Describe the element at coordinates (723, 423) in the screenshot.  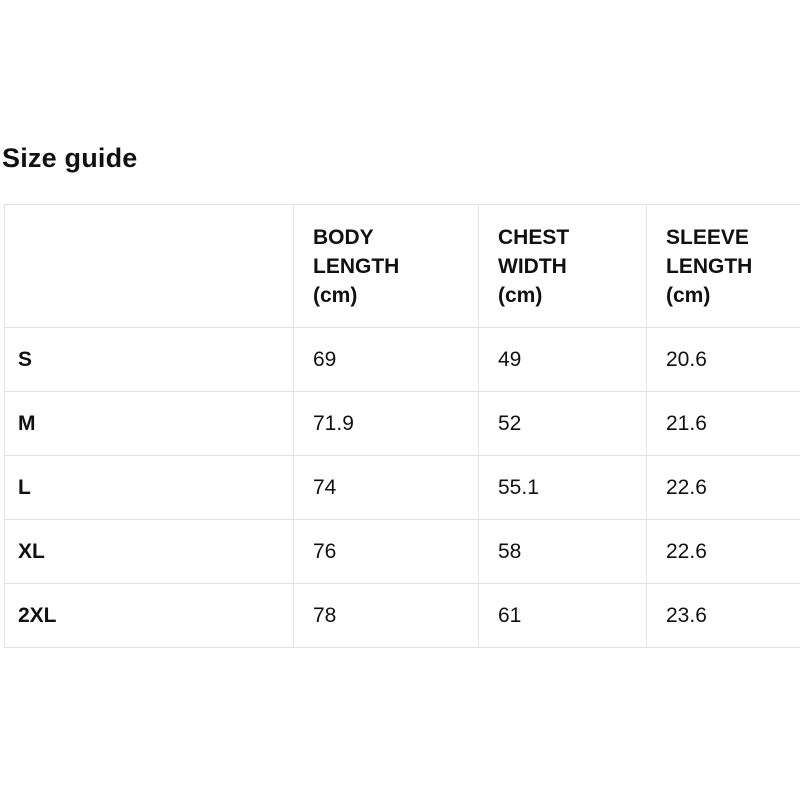
I see `sleeve-length-value: 21.6` at that location.